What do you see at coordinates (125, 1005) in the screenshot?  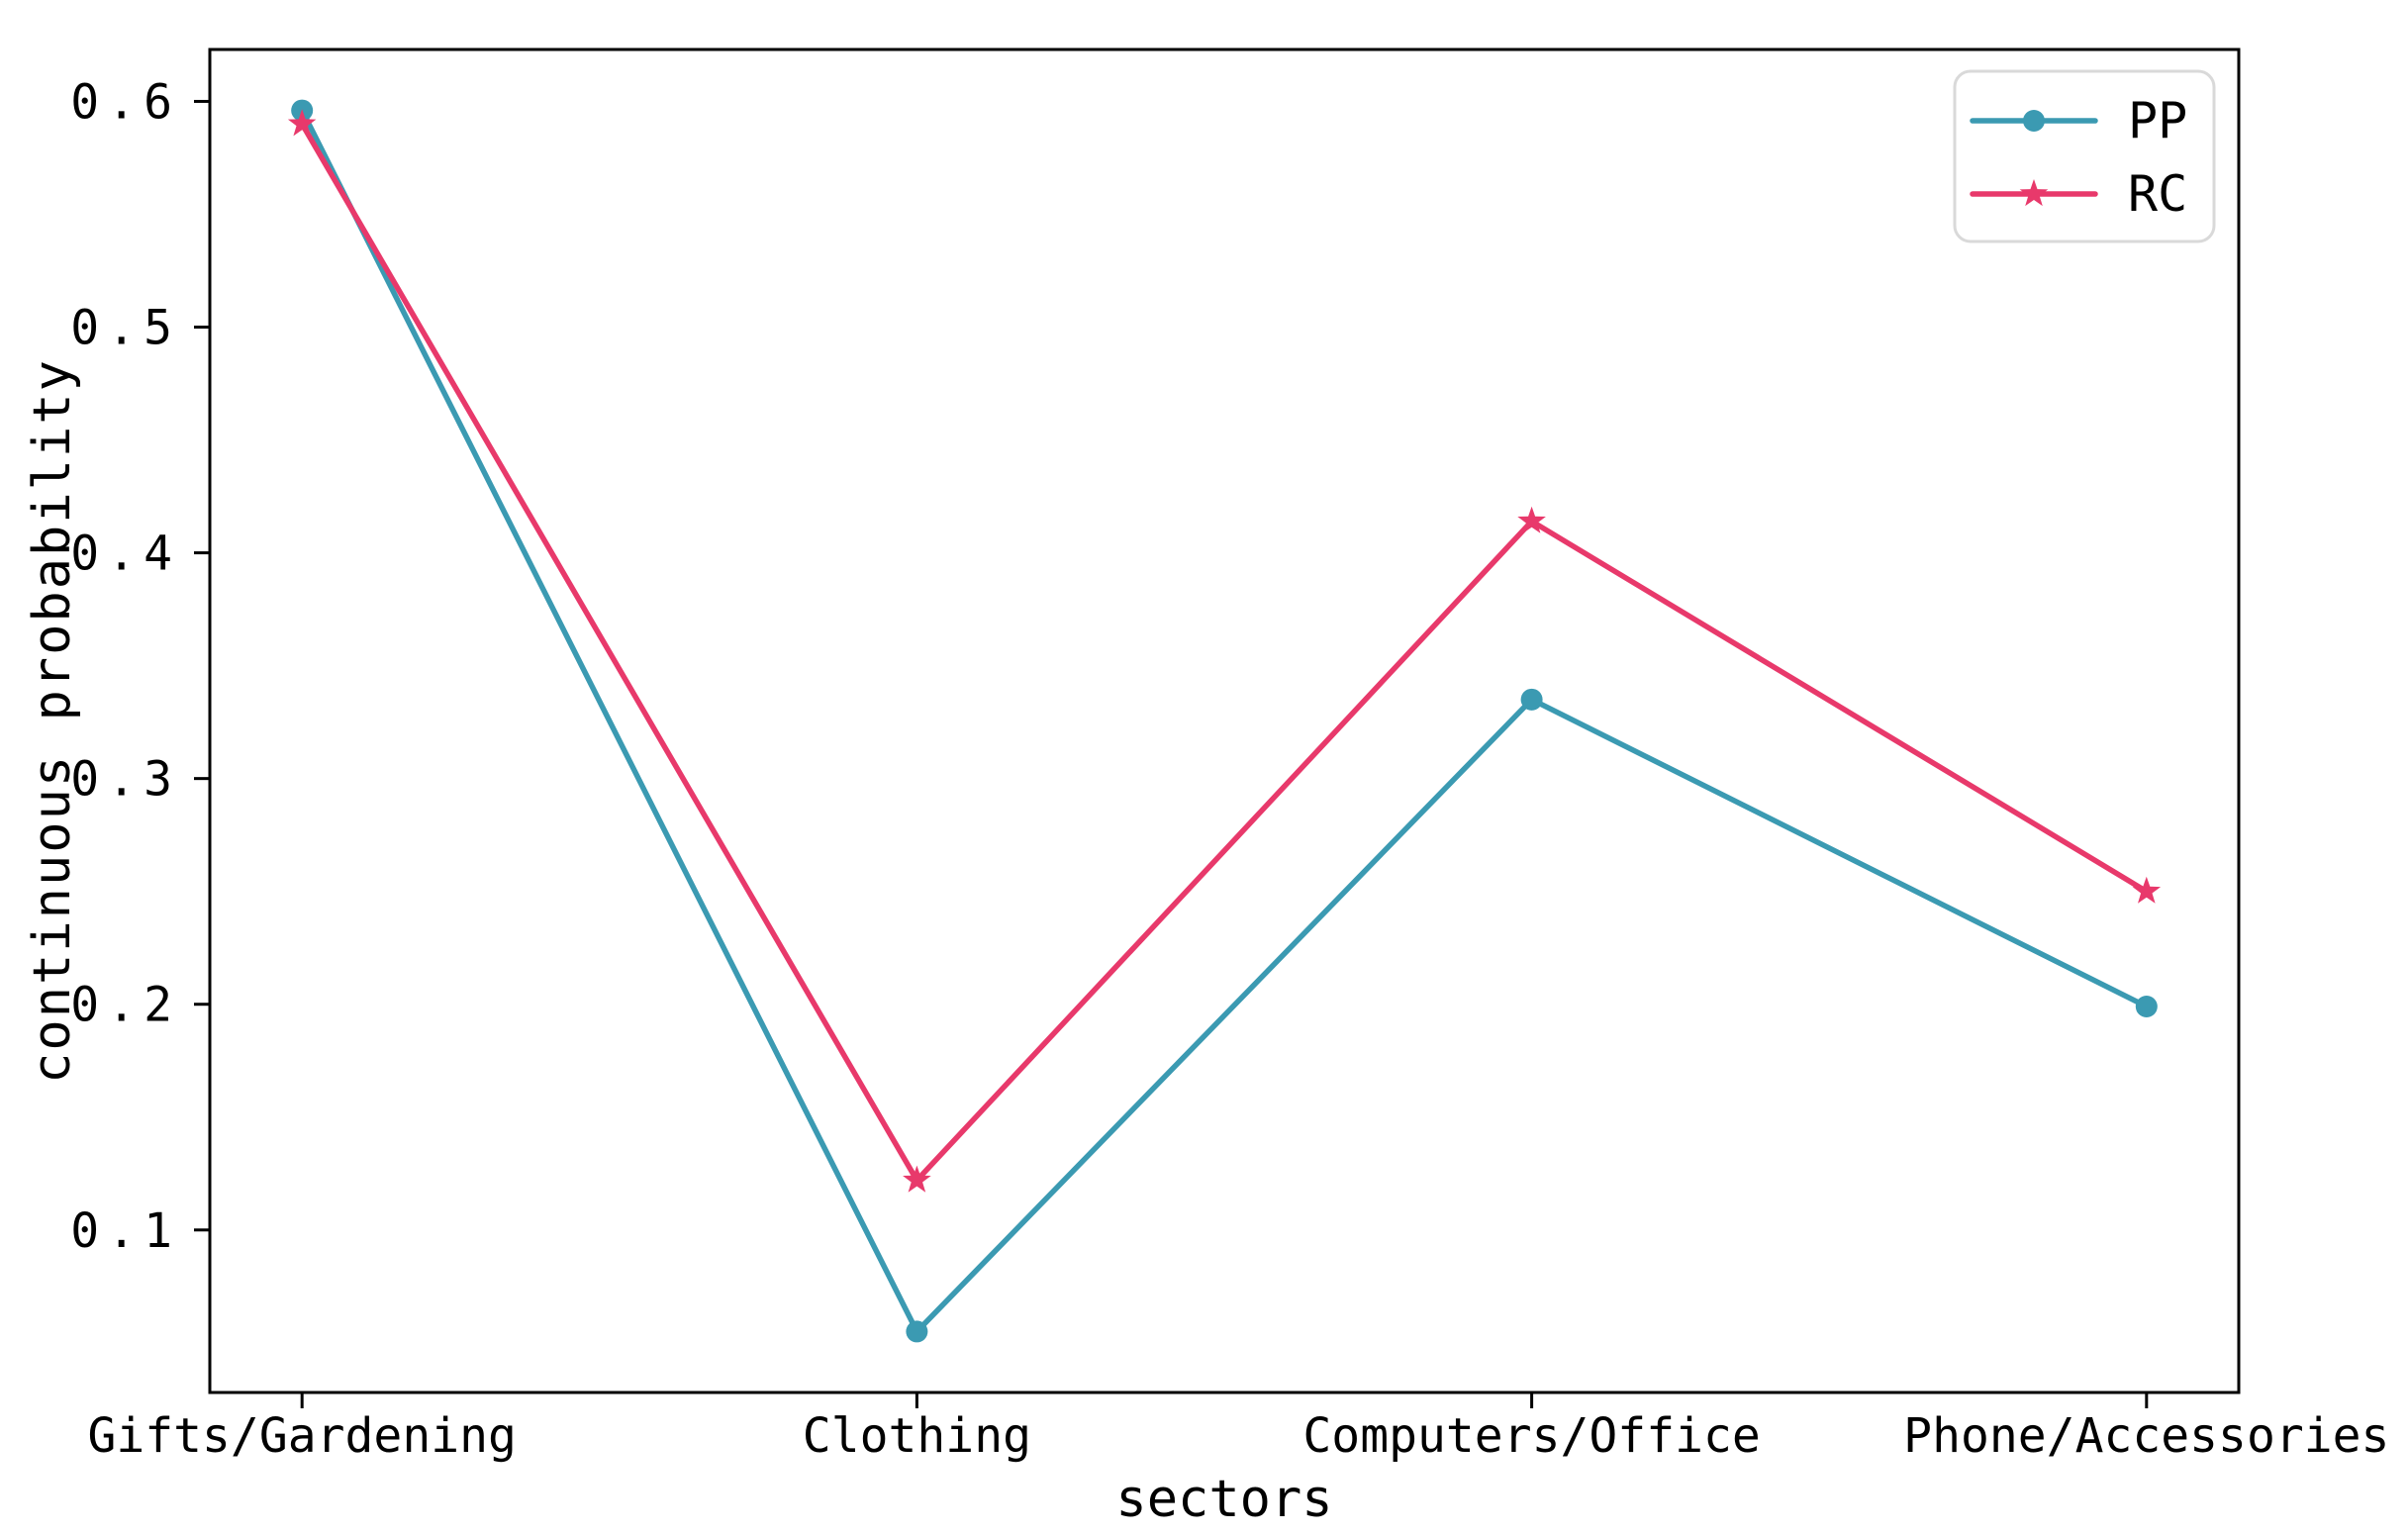 I see `y-tick-label: 0.2` at bounding box center [125, 1005].